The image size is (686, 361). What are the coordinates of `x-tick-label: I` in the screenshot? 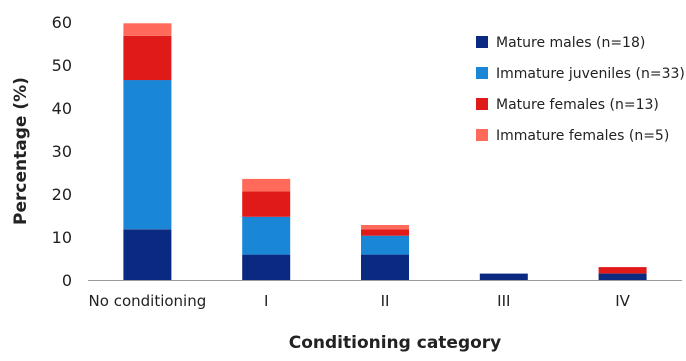 It's located at (266, 301).